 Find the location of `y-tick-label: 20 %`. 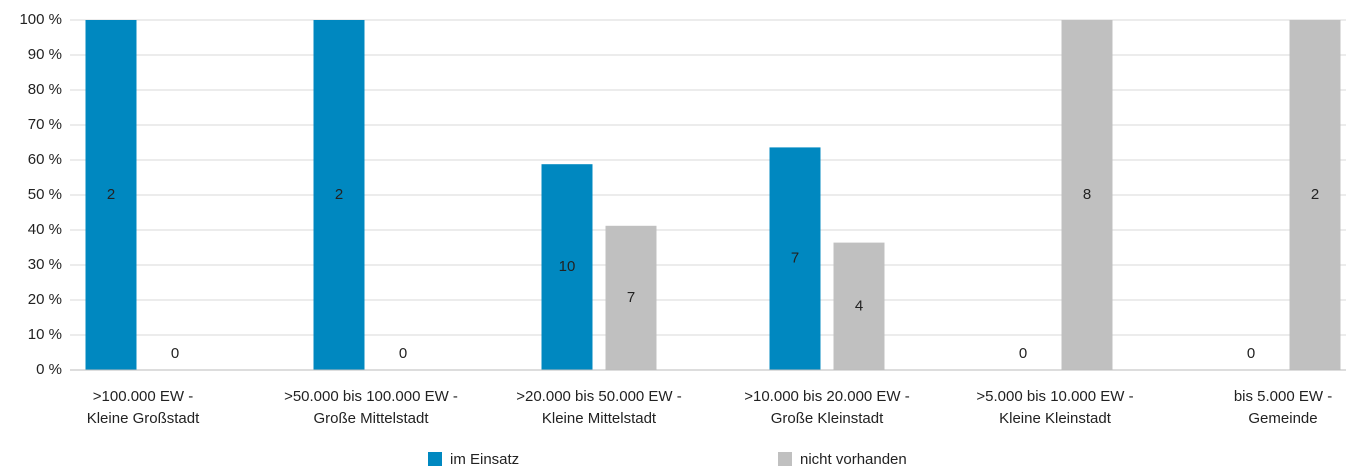

y-tick-label: 20 % is located at coordinates (45, 299).